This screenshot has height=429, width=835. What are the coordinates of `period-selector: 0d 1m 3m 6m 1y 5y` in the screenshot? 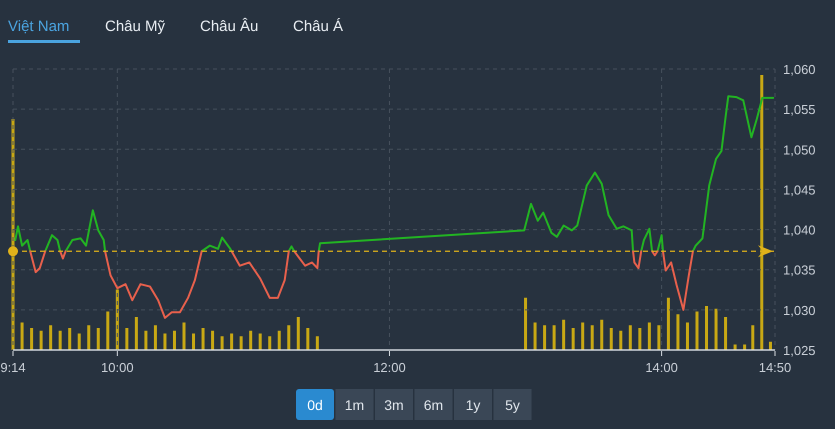 It's located at (414, 404).